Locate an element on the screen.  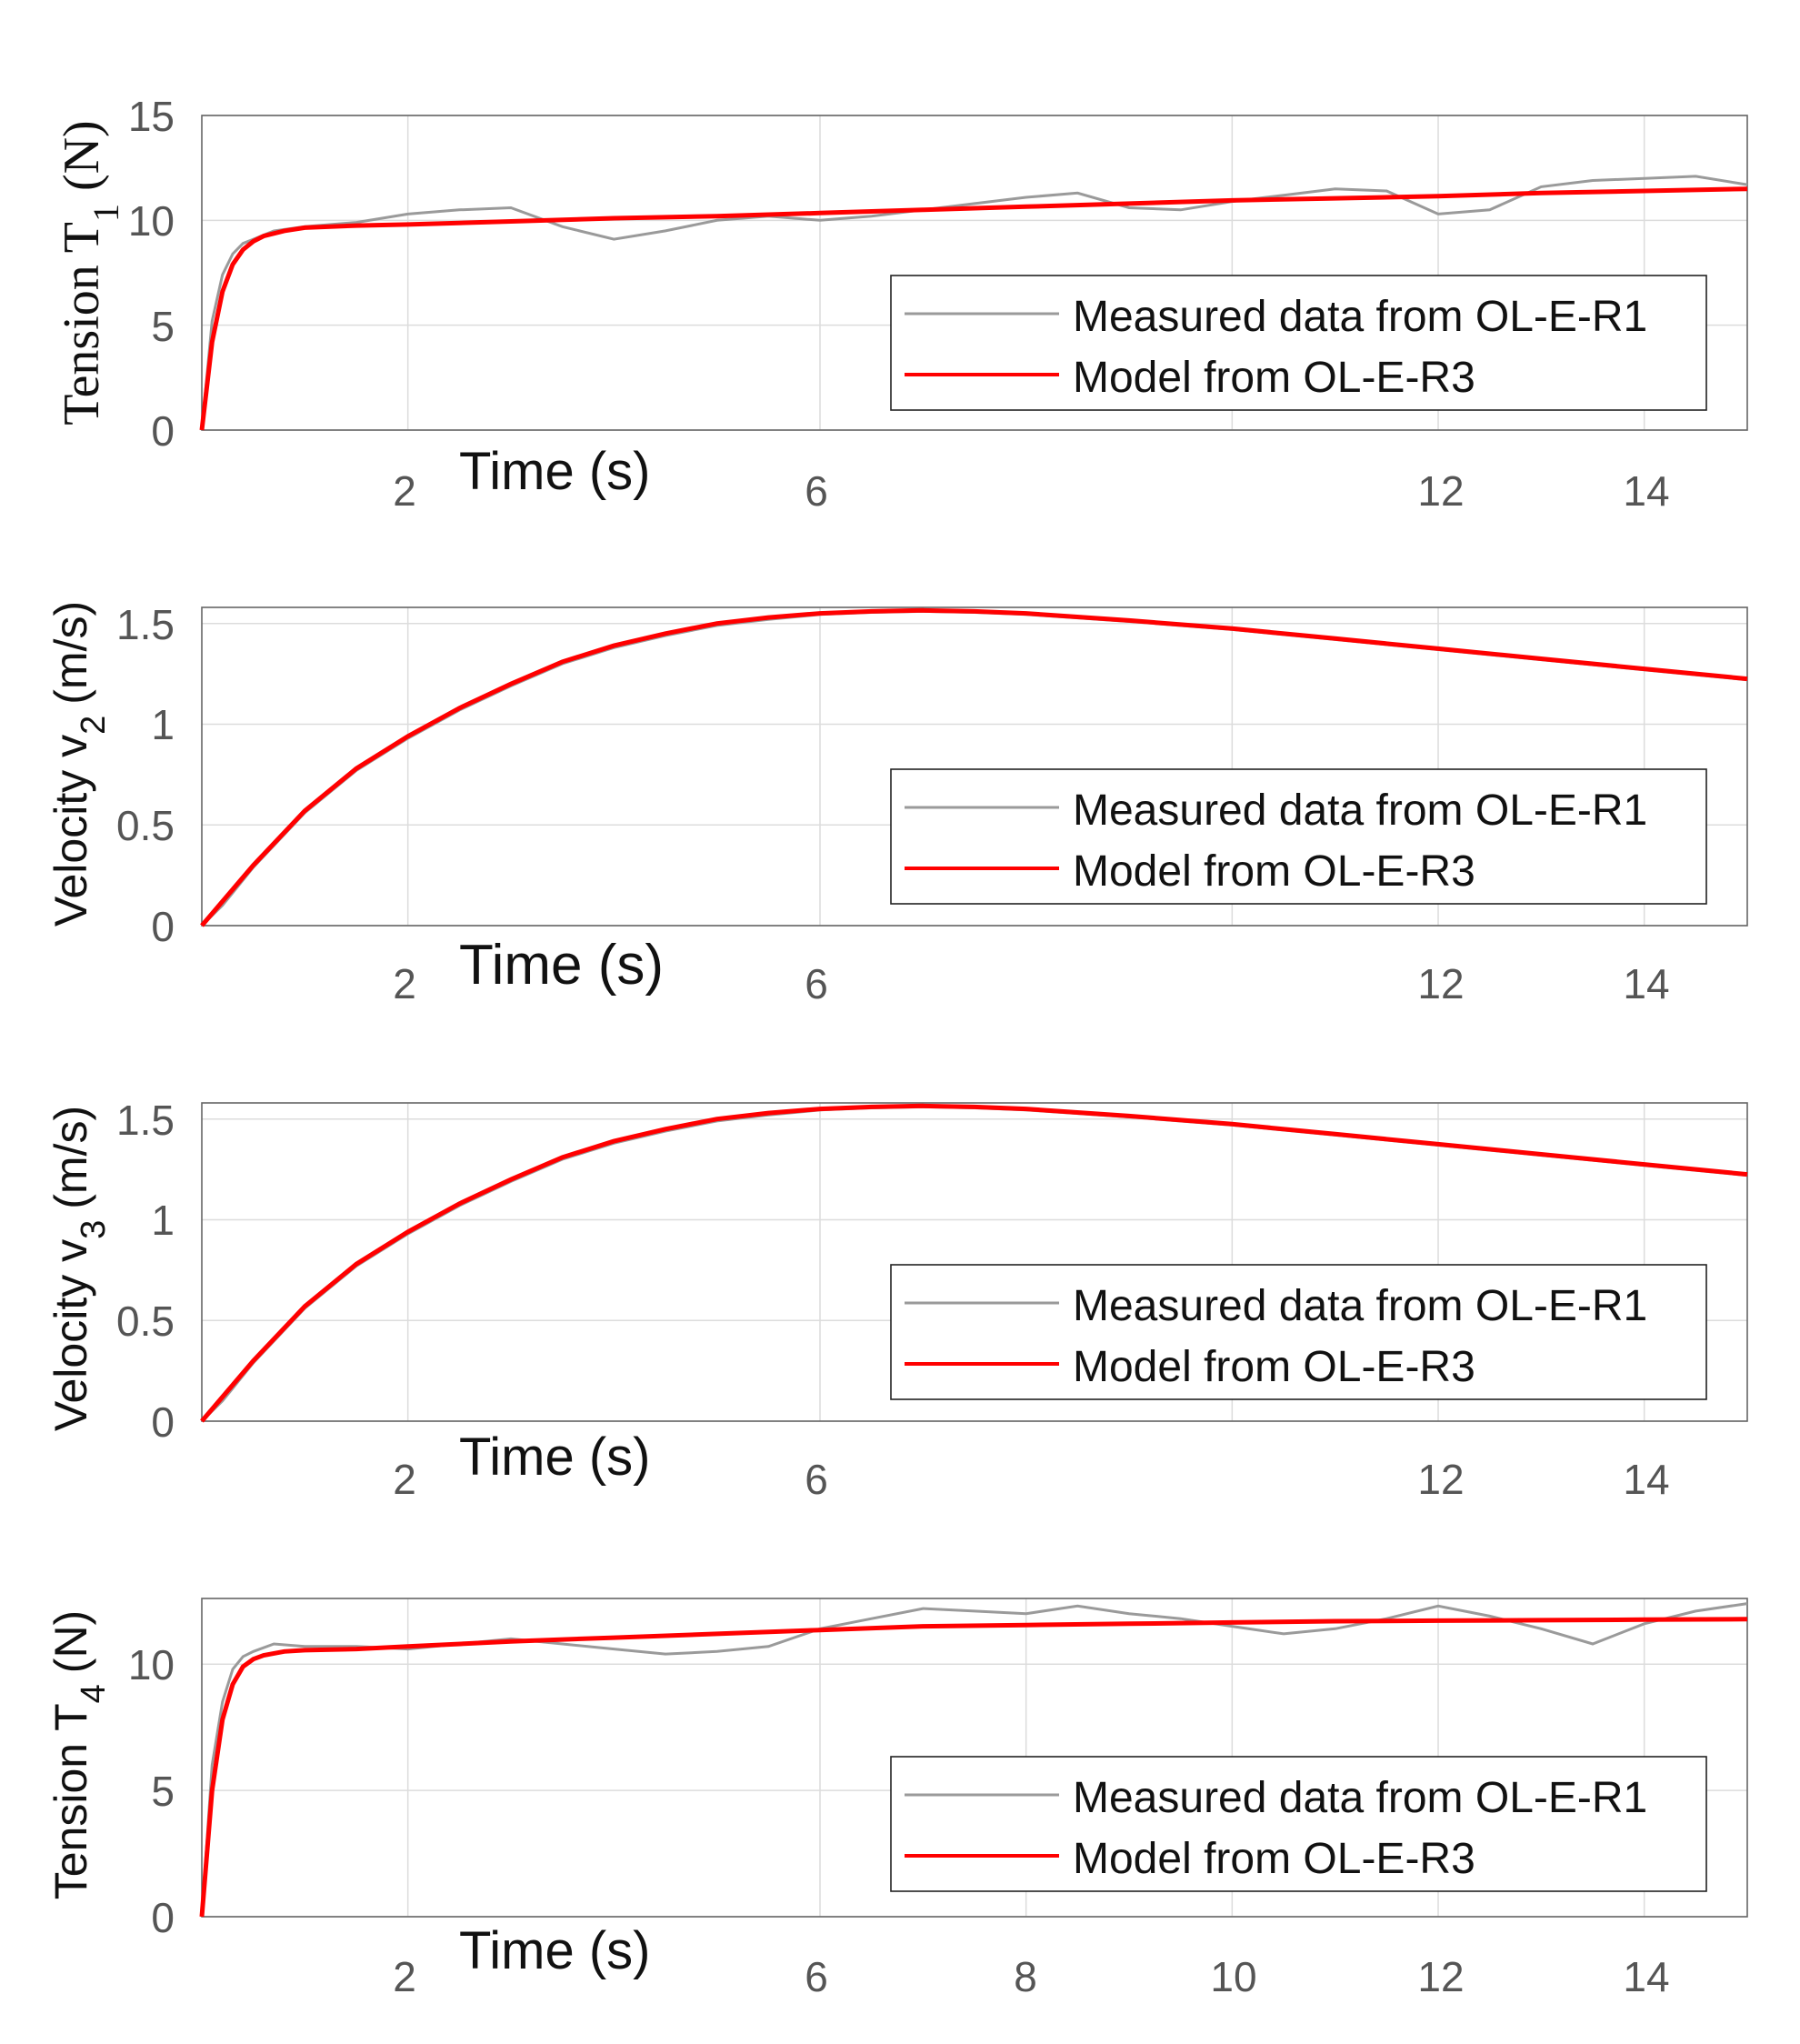
x-tick-label: 10 is located at coordinates (1233, 1977).